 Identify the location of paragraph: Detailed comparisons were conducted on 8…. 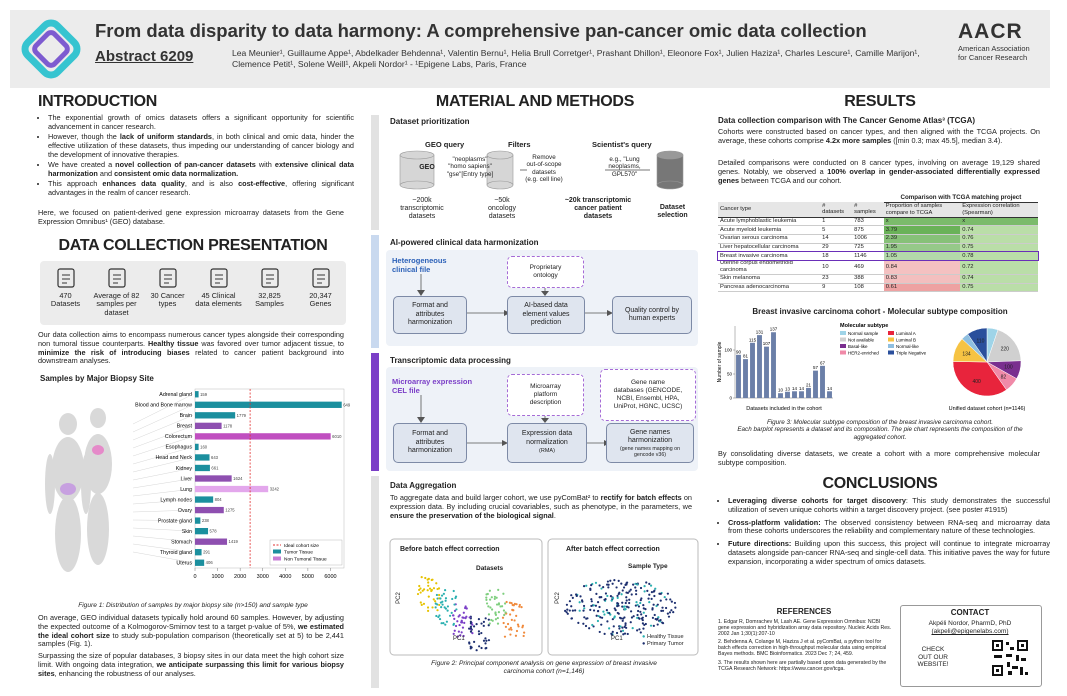
(879, 171).